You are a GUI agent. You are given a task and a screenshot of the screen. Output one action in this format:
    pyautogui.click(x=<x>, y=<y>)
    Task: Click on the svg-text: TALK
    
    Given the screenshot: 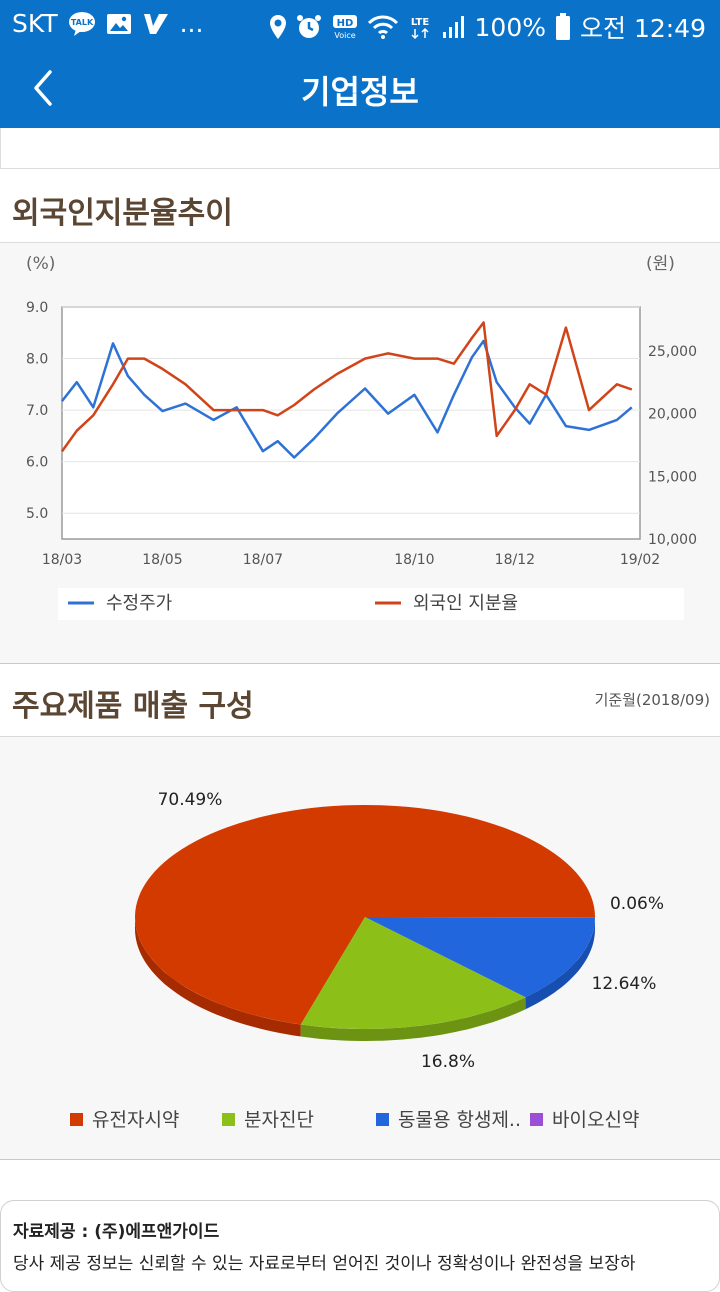 What is the action you would take?
    pyautogui.click(x=81, y=22)
    